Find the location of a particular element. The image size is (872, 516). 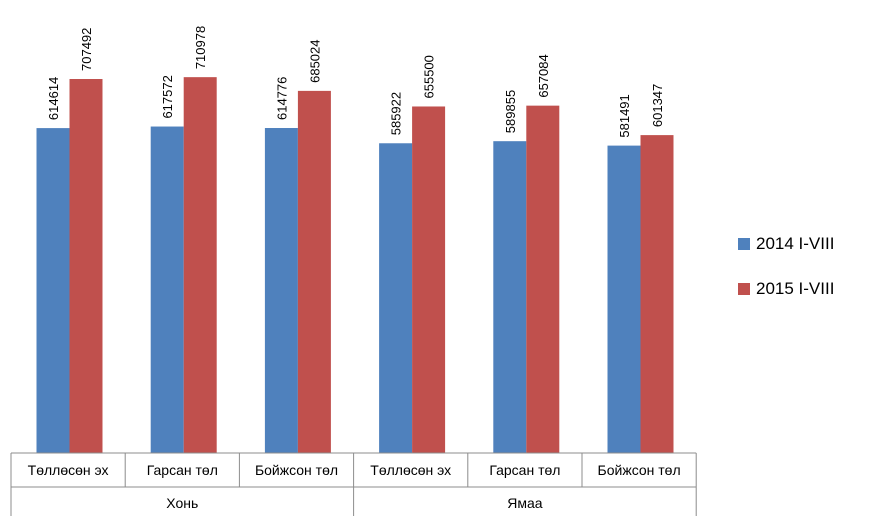

category-label-4: Гарсан төл is located at coordinates (524, 470).